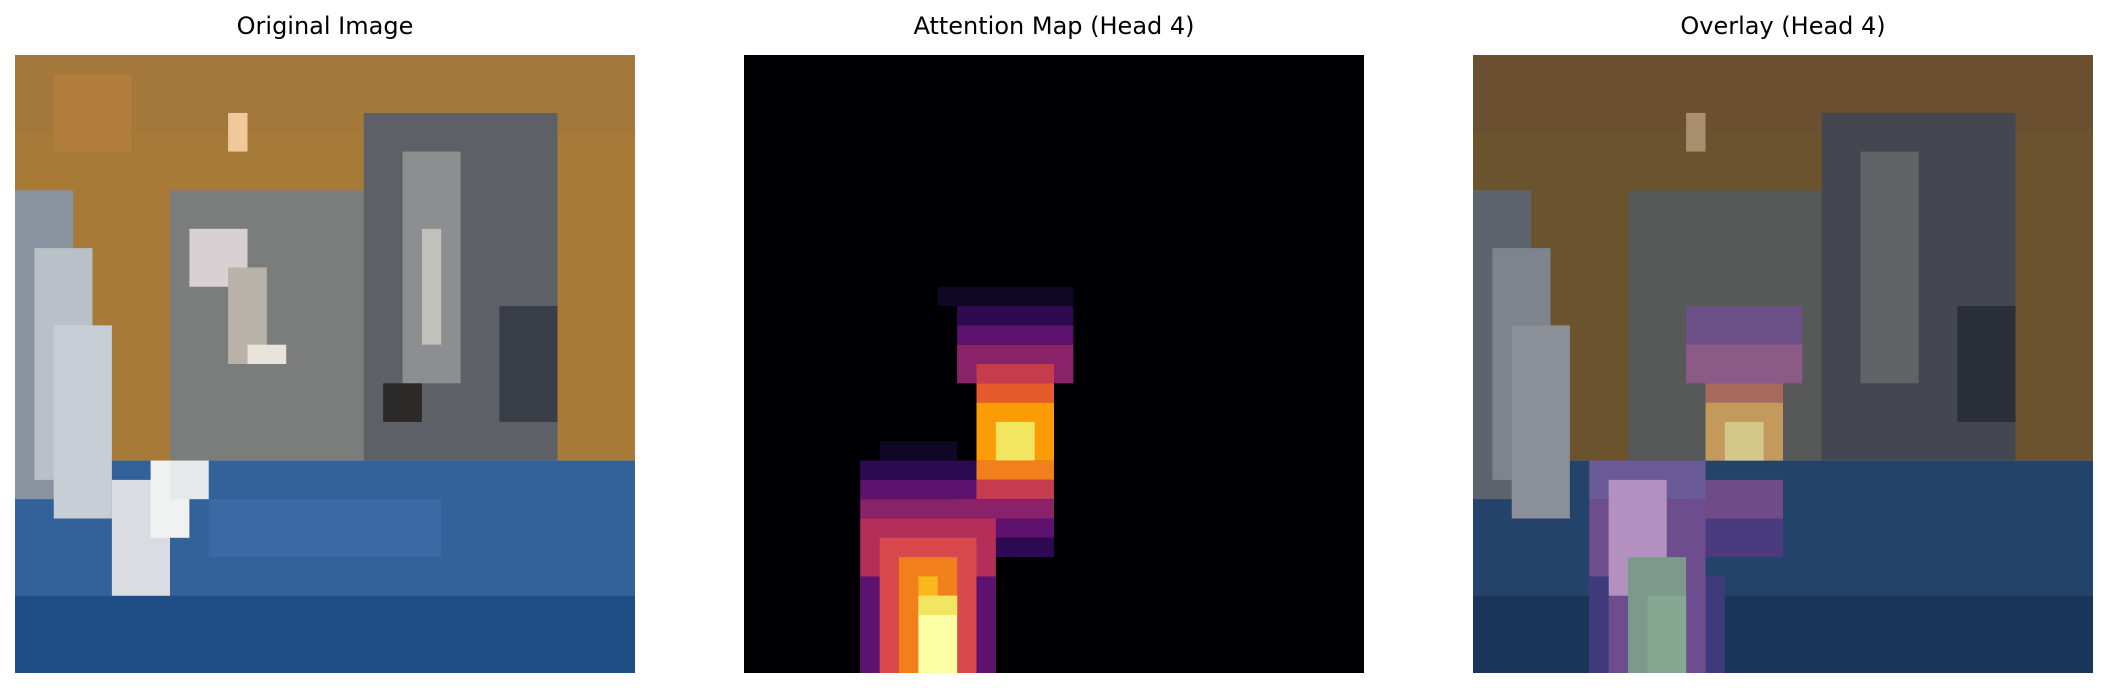  What do you see at coordinates (1783, 26) in the screenshot?
I see `panel-title-overlay: Overlay (Head 4)` at bounding box center [1783, 26].